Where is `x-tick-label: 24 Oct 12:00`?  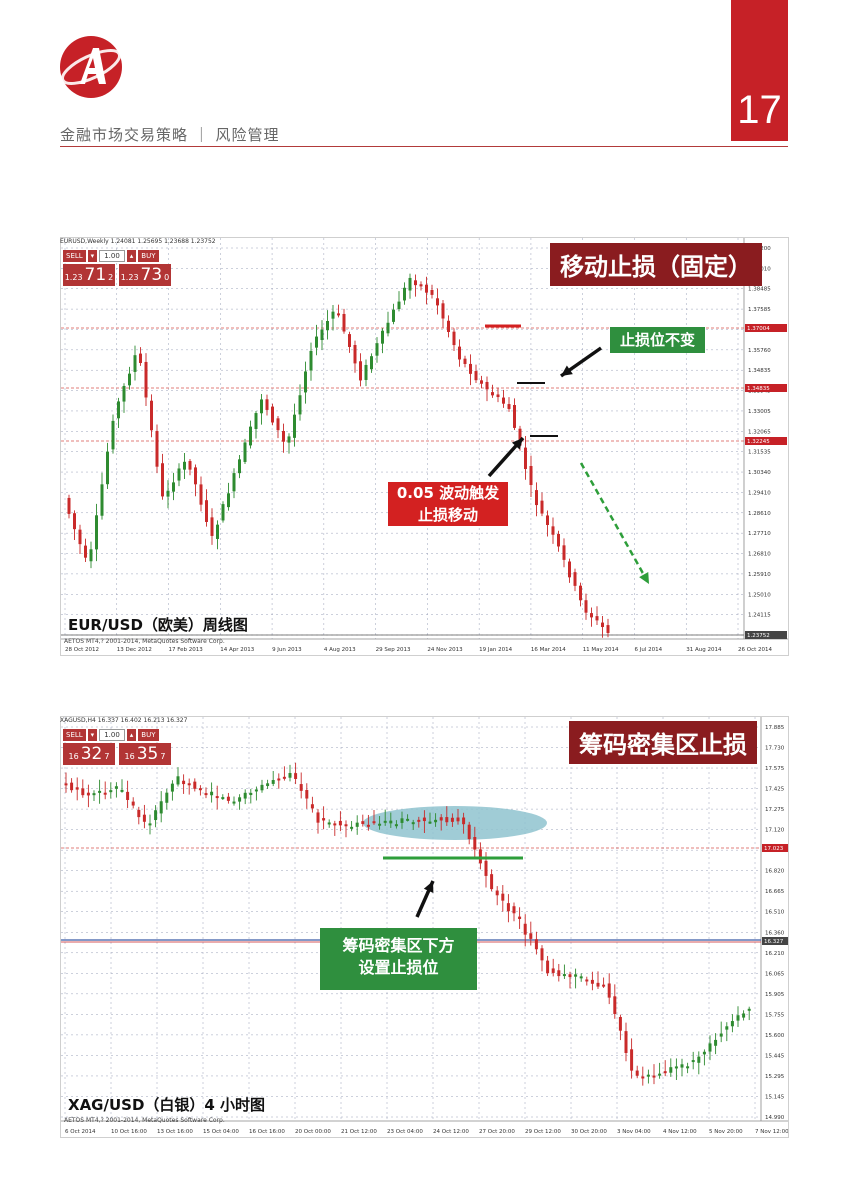
x-tick-label: 24 Oct 12:00 is located at coordinates (451, 1132).